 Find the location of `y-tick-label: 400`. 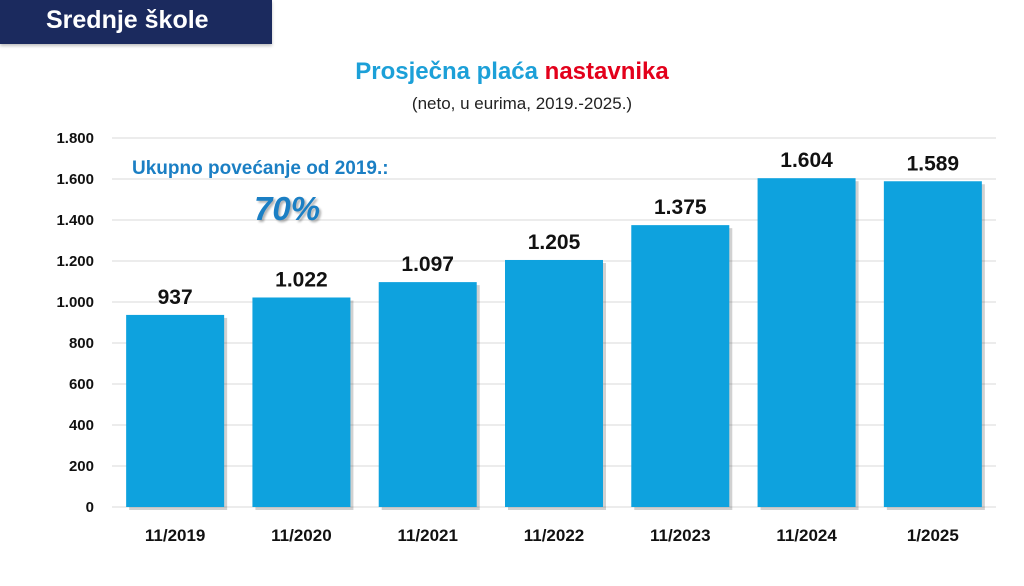

y-tick-label: 400 is located at coordinates (81, 425).